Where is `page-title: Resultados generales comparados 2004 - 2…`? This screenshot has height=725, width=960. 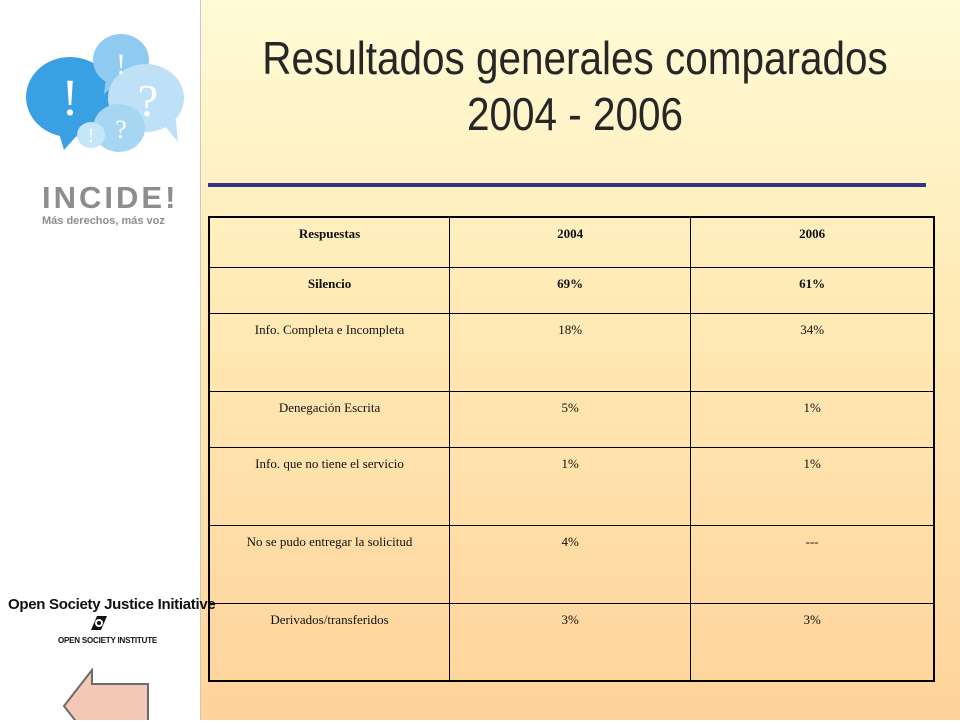 page-title: Resultados generales comparados 2004 - 2… is located at coordinates (574, 86).